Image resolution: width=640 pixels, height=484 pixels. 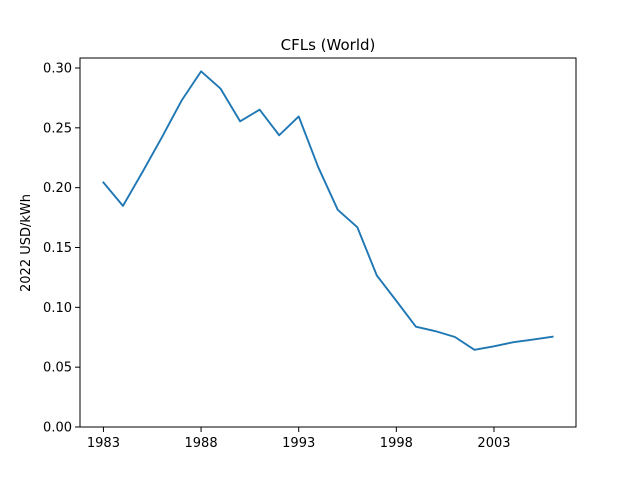 What do you see at coordinates (57, 428) in the screenshot?
I see `y-tick-label: 0.00` at bounding box center [57, 428].